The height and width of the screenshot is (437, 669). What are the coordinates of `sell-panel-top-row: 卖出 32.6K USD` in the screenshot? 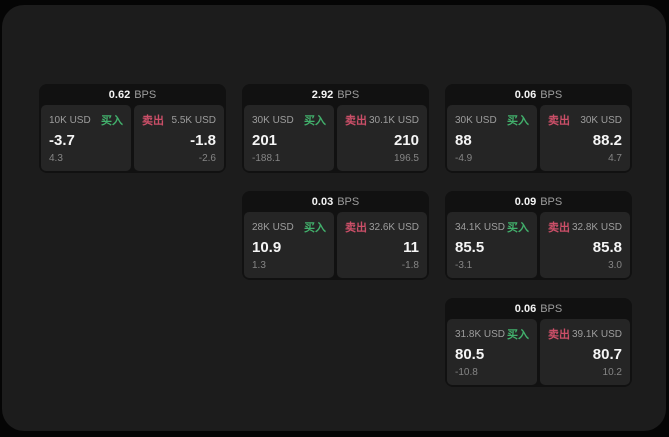 It's located at (382, 227).